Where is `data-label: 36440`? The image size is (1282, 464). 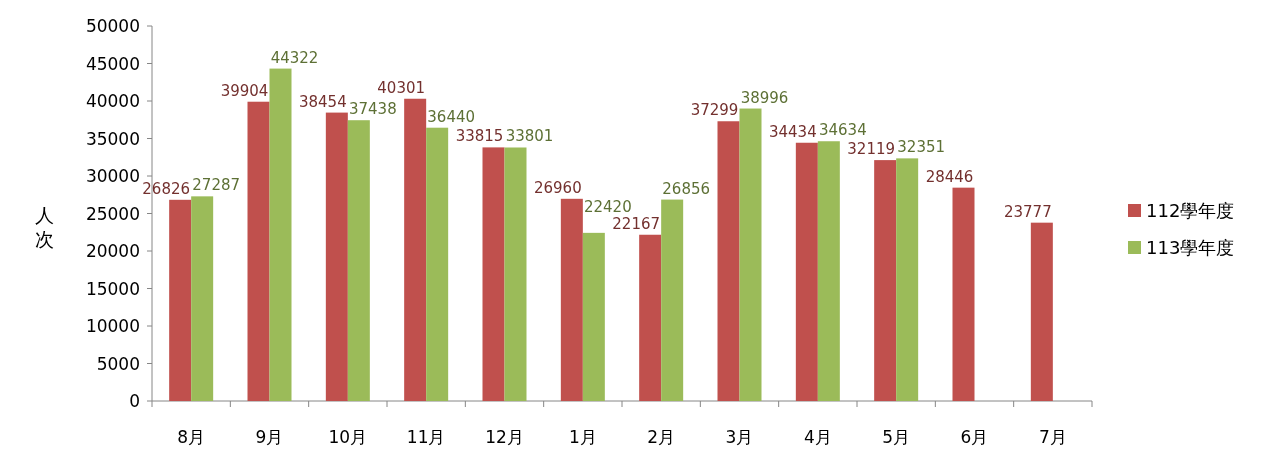 data-label: 36440 is located at coordinates (451, 116).